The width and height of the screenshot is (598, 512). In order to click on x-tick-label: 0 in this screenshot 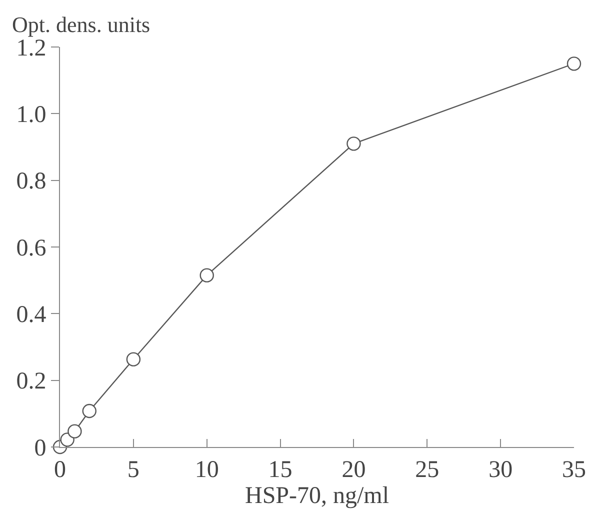, I will do `click(60, 469)`.